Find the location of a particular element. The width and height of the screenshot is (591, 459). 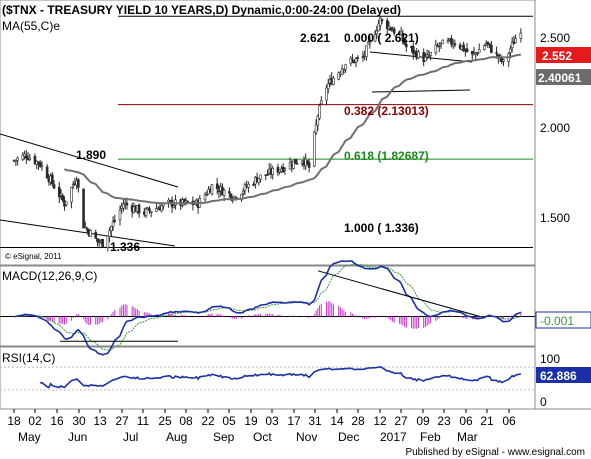

xaxis-day-label: 21 is located at coordinates (487, 421).